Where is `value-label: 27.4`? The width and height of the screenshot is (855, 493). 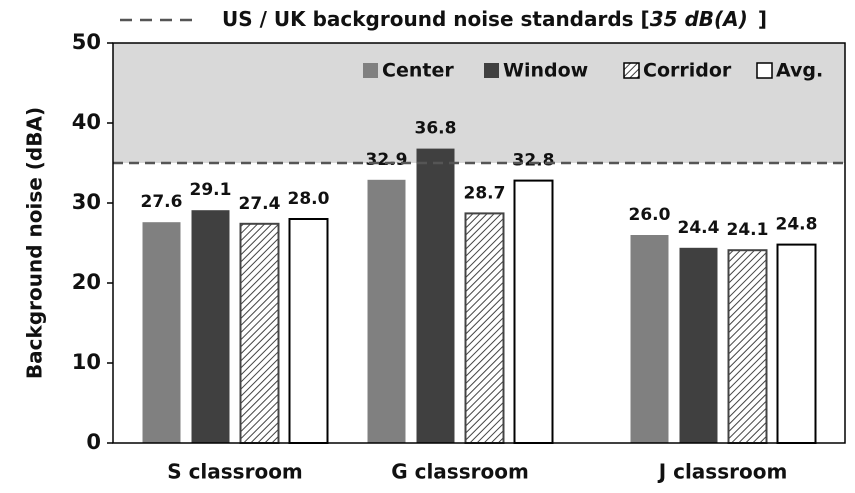
value-label: 27.4 is located at coordinates (260, 204).